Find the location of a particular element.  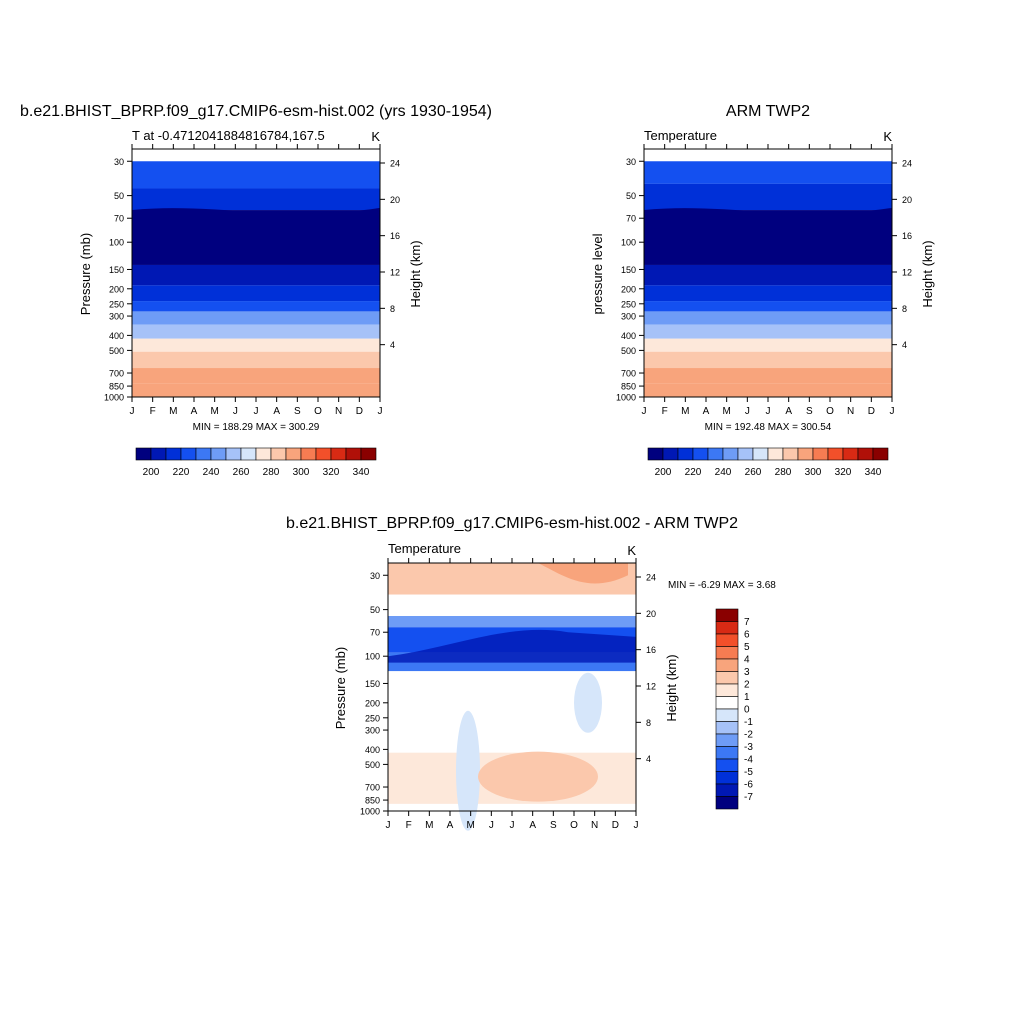

panel2-ytick-label-5: 200 is located at coordinates (628, 289).